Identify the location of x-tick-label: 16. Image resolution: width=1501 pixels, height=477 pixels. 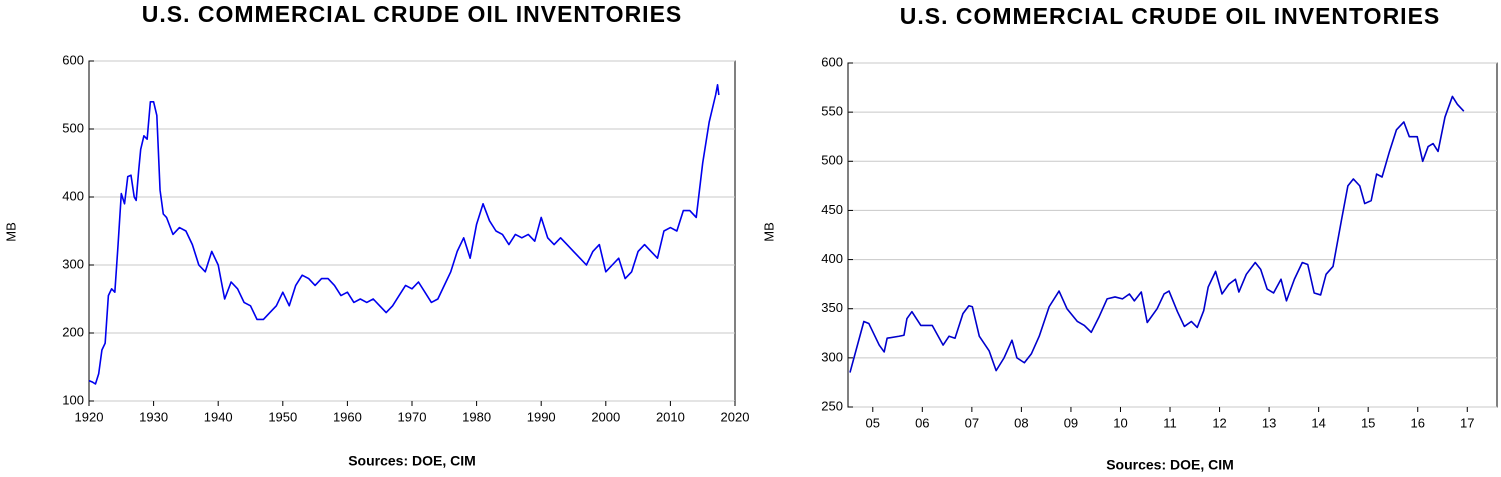
(1417, 422).